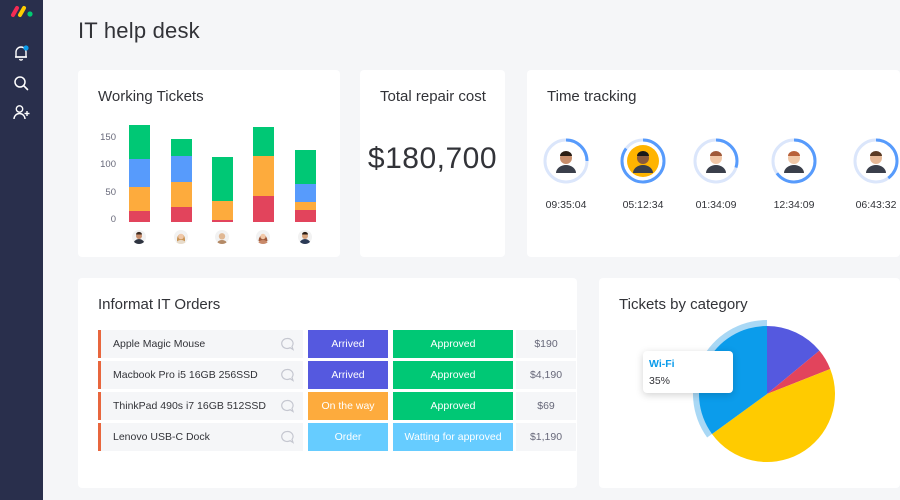 The width and height of the screenshot is (900, 500). I want to click on order-name: ThinkPad 490s i7 16GB 512SSD, so click(189, 406).